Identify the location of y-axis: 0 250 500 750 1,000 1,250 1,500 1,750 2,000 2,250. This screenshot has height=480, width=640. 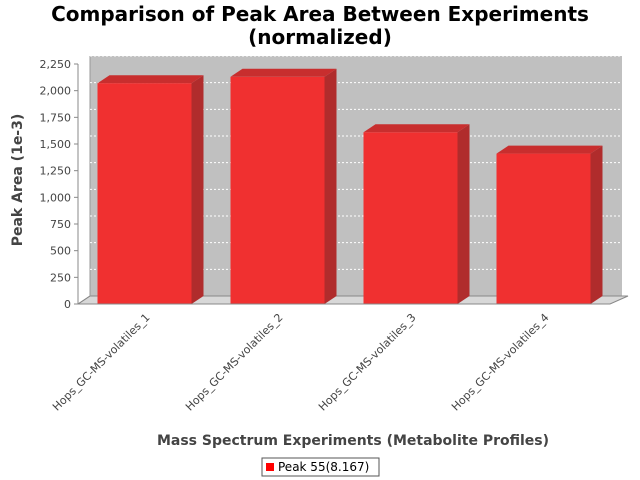
(59, 184).